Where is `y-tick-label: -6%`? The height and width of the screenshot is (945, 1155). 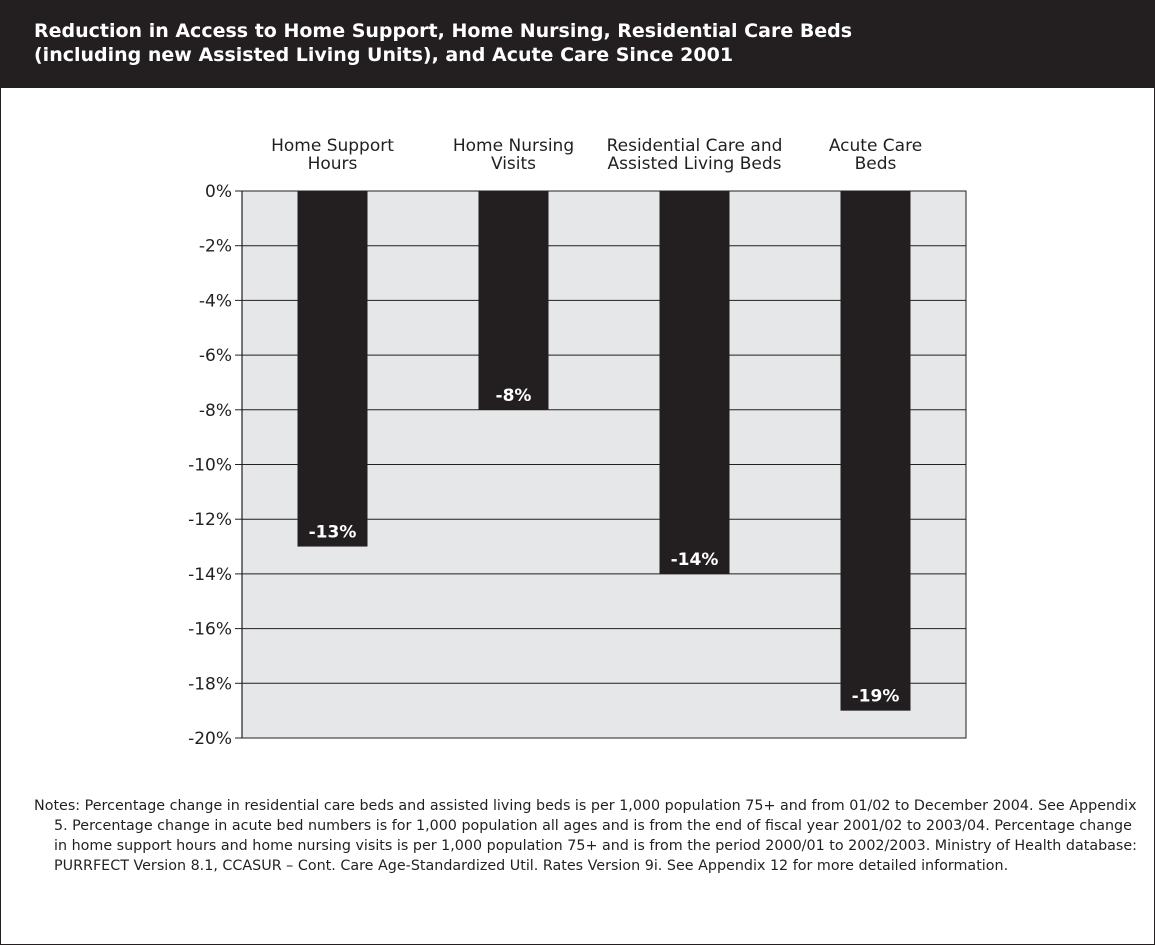 y-tick-label: -6% is located at coordinates (215, 356).